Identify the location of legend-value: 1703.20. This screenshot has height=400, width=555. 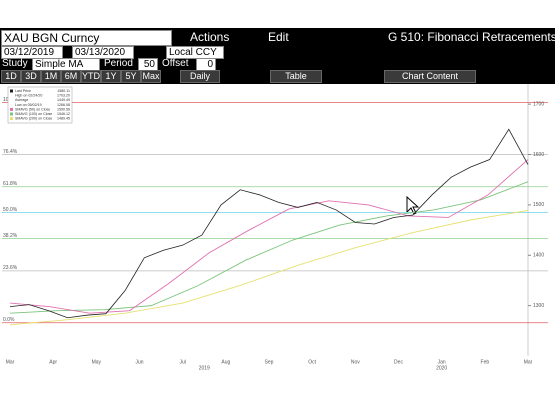
(63, 96).